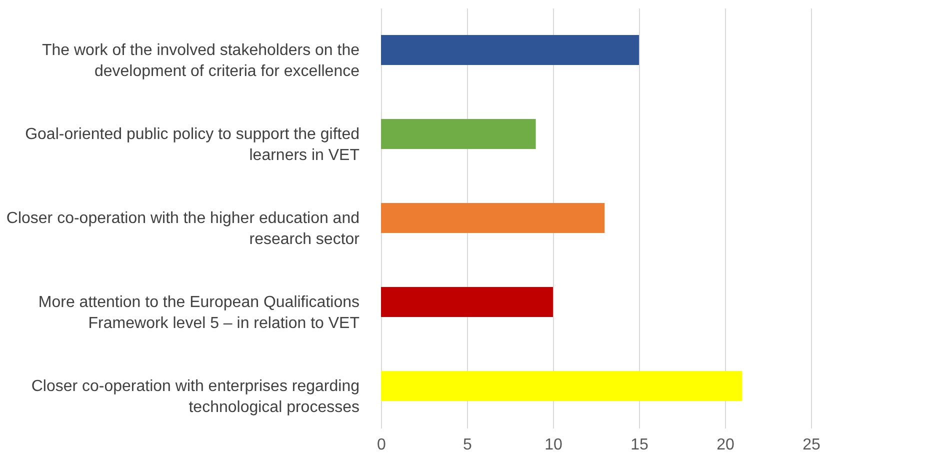 This screenshot has height=470, width=933. What do you see at coordinates (553, 445) in the screenshot?
I see `x-tick-label: 10` at bounding box center [553, 445].